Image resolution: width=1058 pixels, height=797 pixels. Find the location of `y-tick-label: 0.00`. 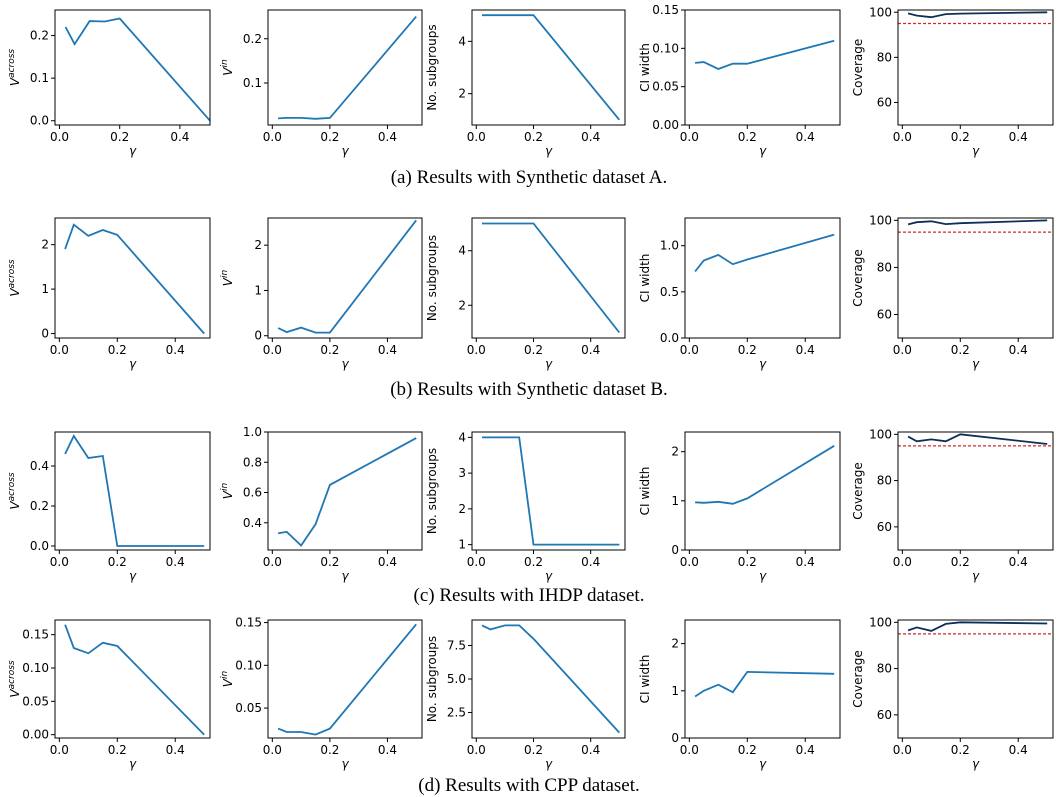

y-tick-label: 0.00 is located at coordinates (665, 125).